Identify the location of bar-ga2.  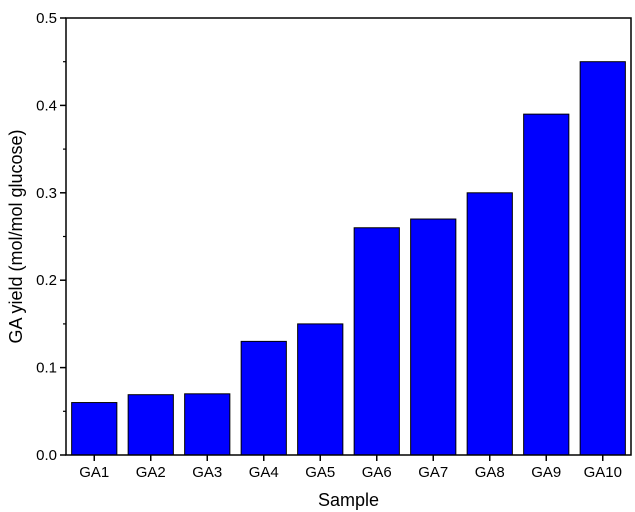
(150, 425).